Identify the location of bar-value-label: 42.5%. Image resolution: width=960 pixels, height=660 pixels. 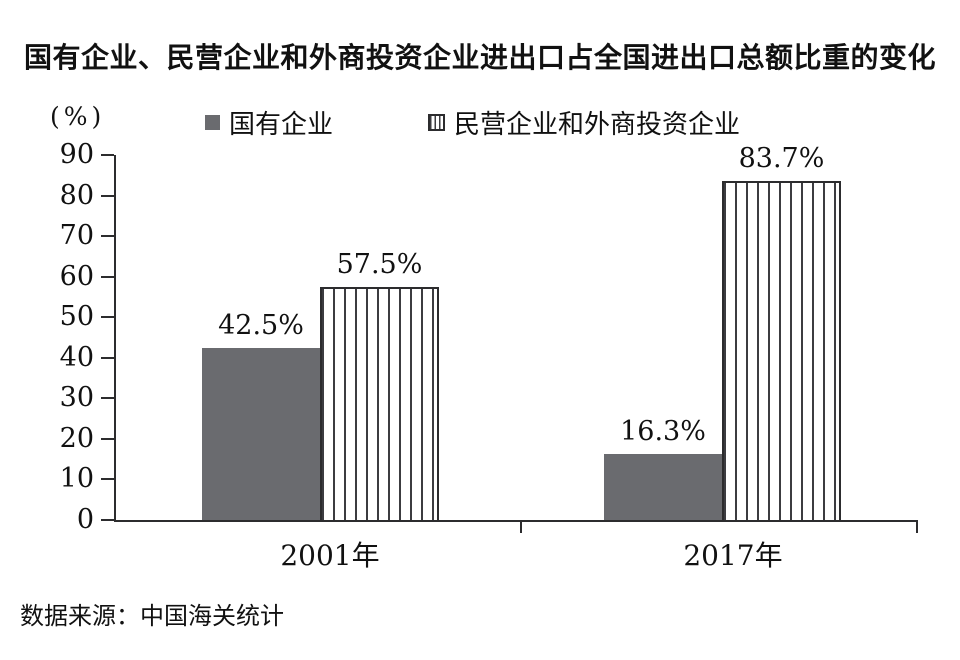
(261, 325).